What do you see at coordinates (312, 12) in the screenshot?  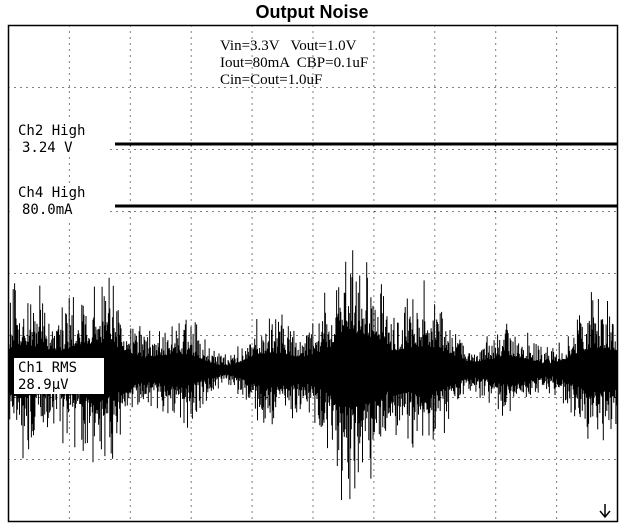 I see `title: Output Noise` at bounding box center [312, 12].